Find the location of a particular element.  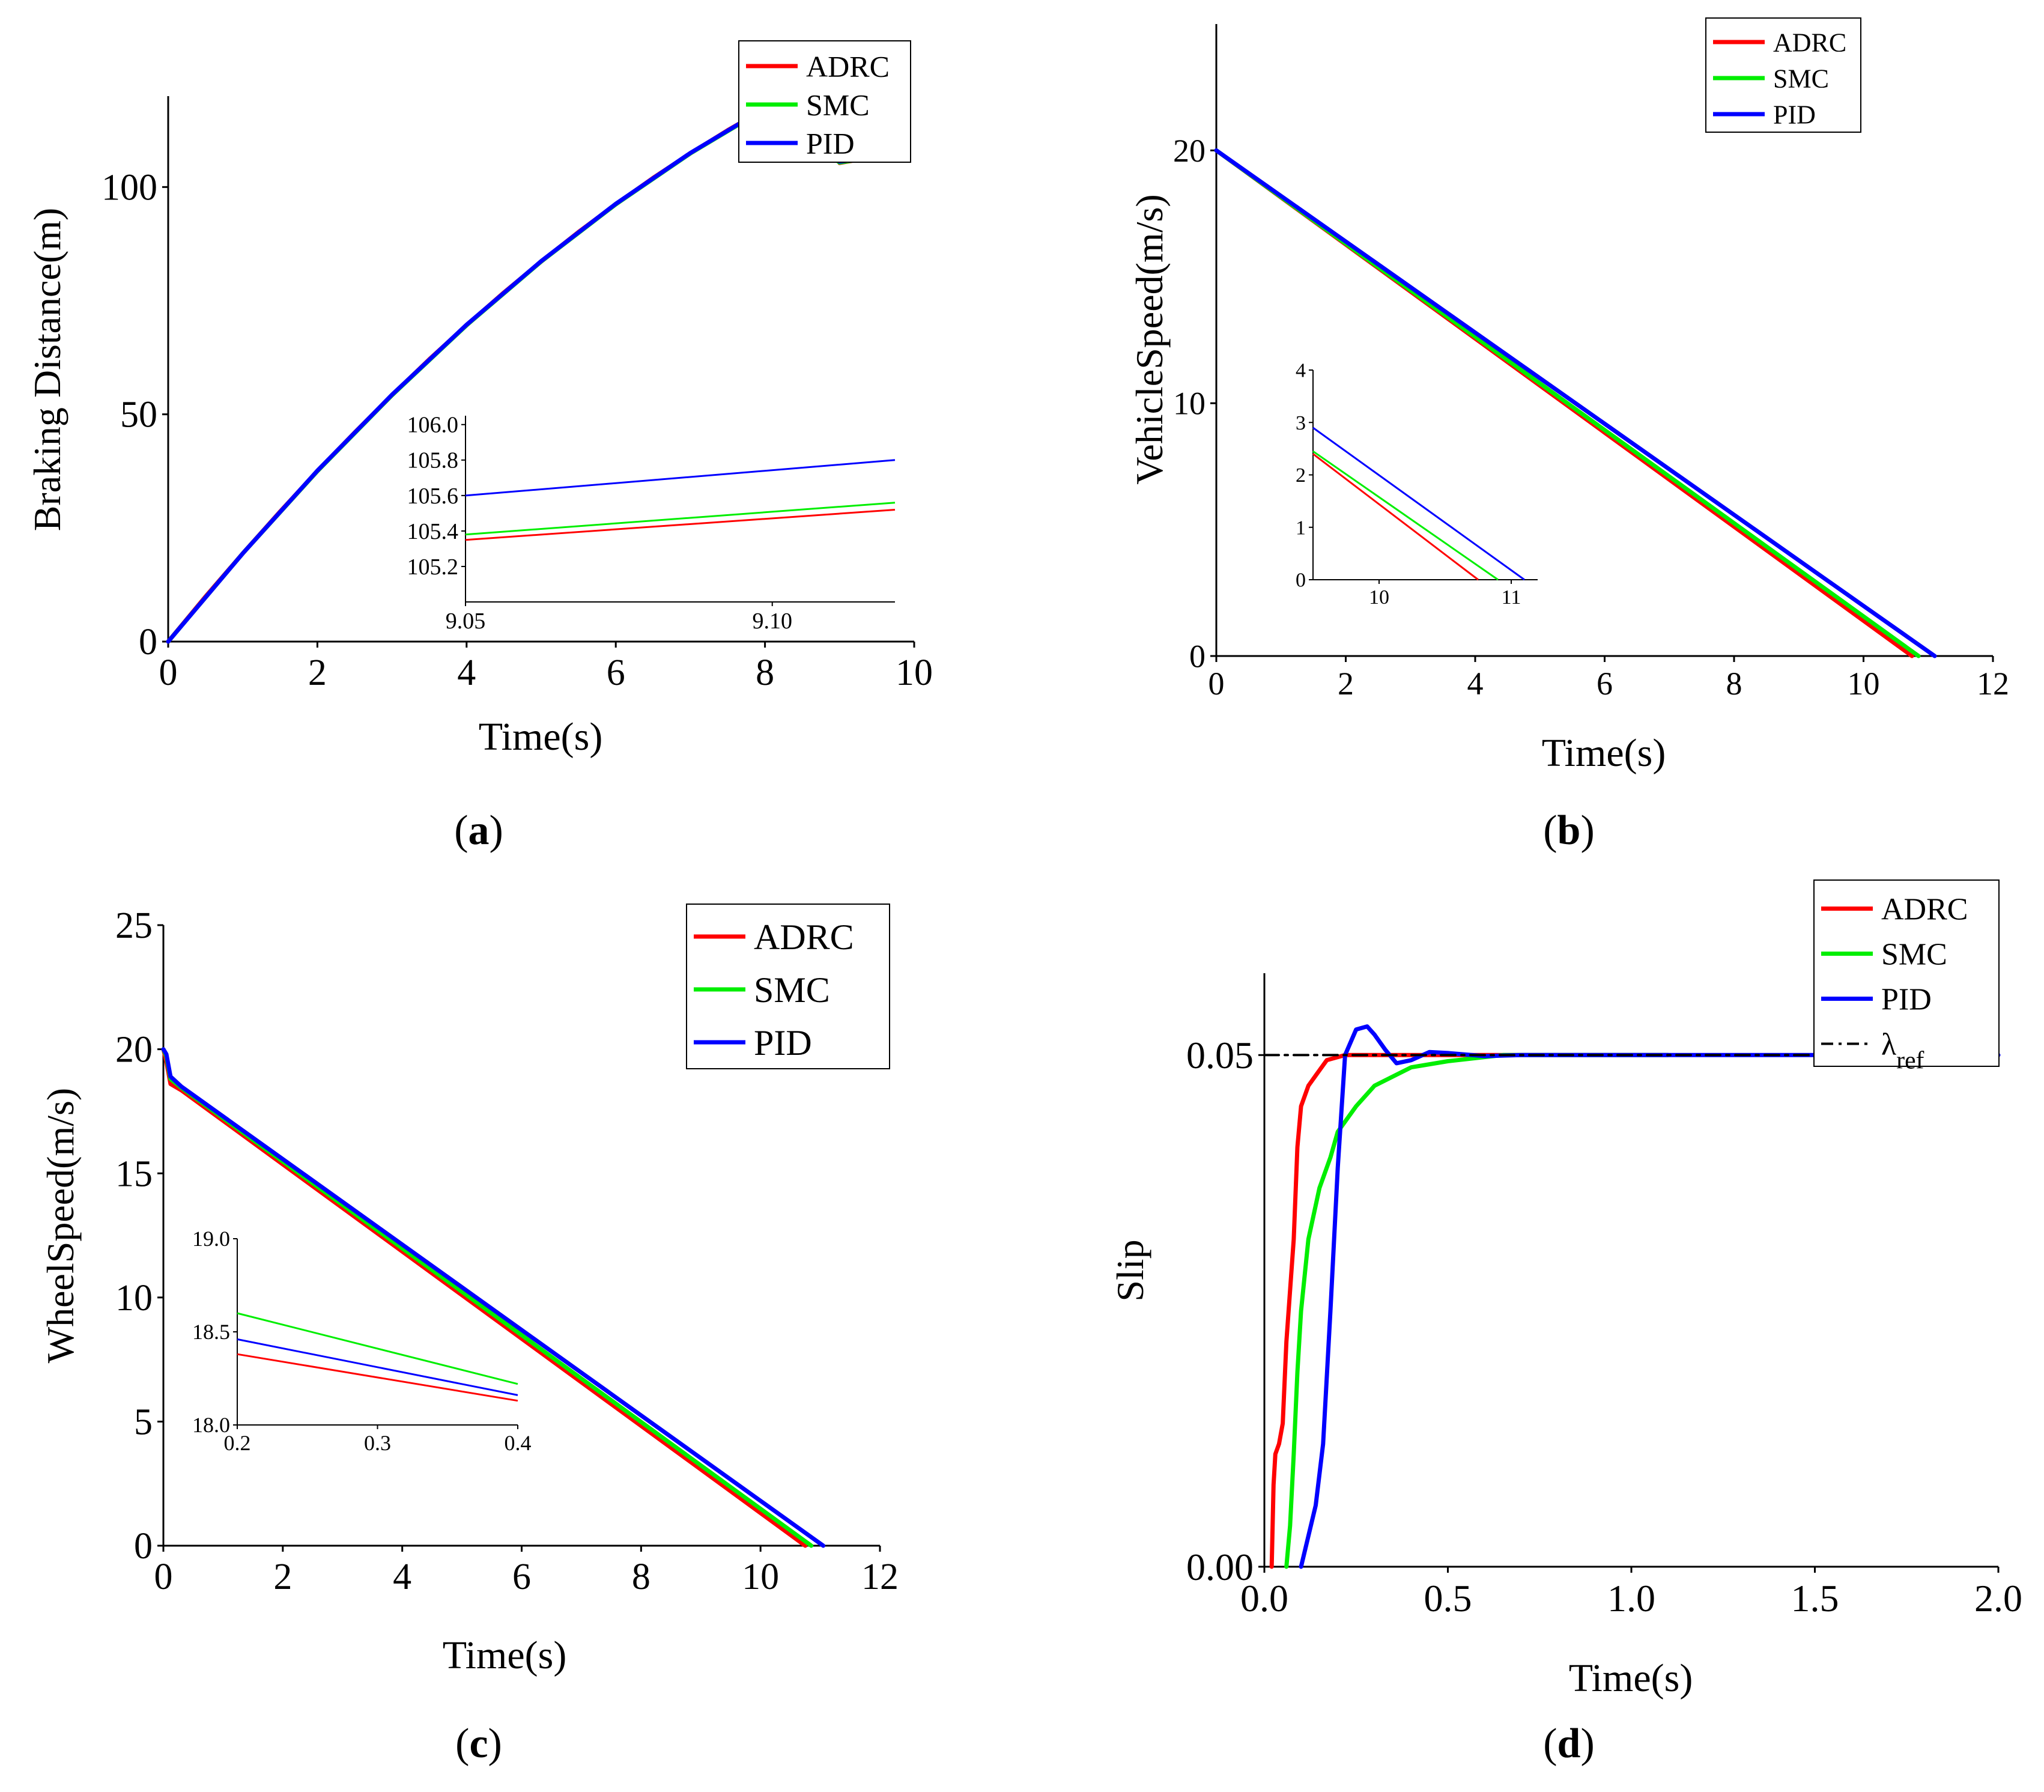

y-tick-label: 0.05 is located at coordinates (1220, 1055).